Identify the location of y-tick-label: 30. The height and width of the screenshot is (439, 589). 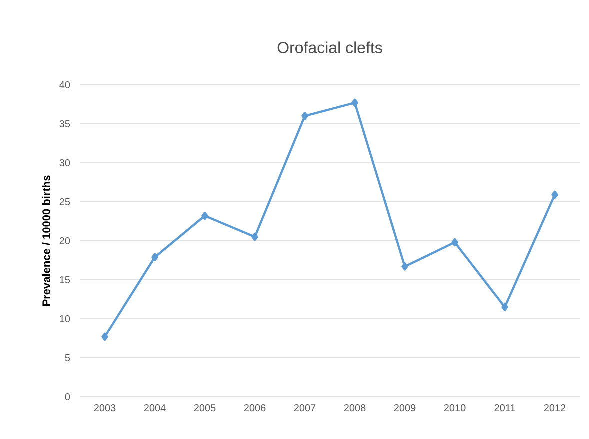
(65, 163).